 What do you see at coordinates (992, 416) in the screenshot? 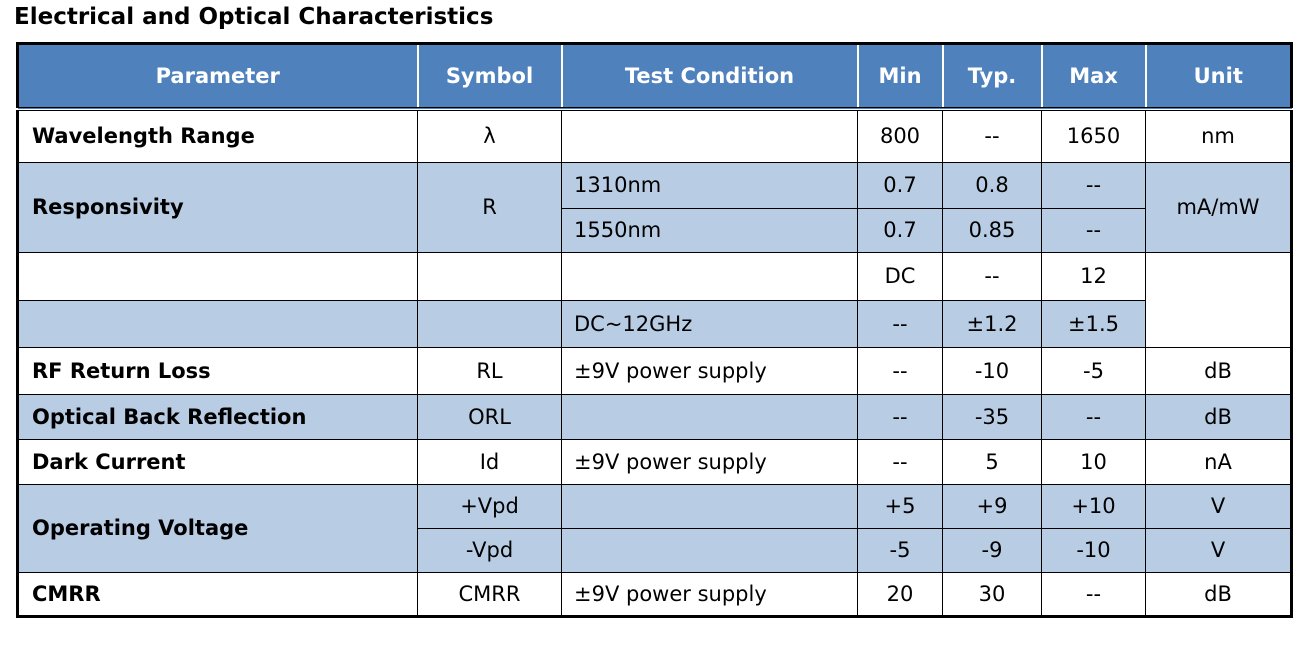
I see `cell: -35` at bounding box center [992, 416].